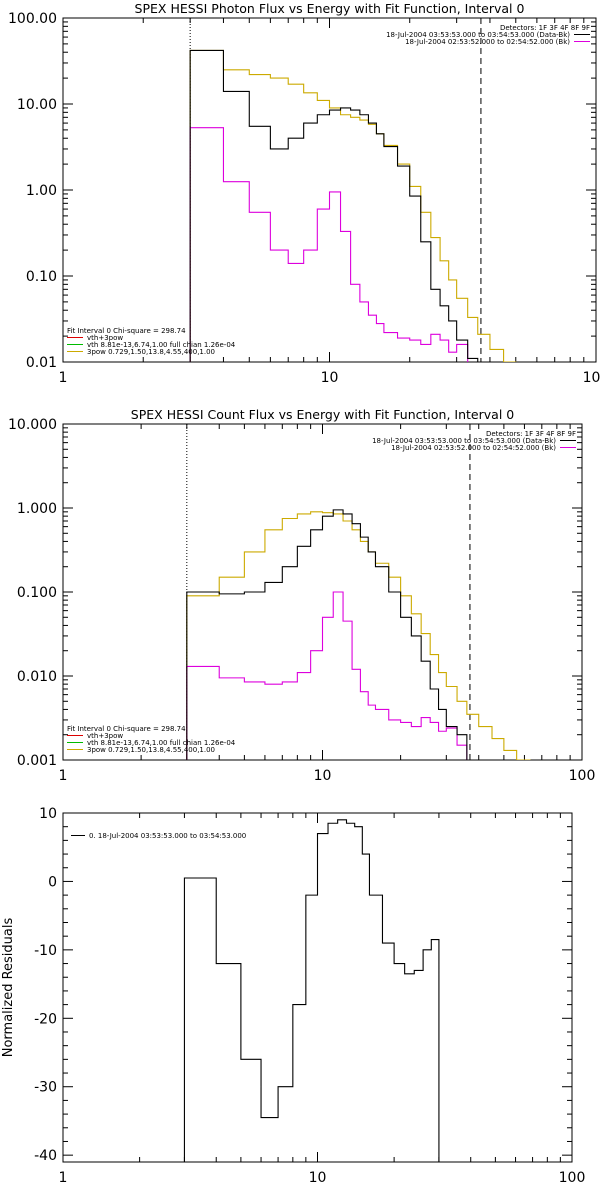  Describe the element at coordinates (37, 593) in the screenshot. I see `y-tick-label: 0.100` at that location.